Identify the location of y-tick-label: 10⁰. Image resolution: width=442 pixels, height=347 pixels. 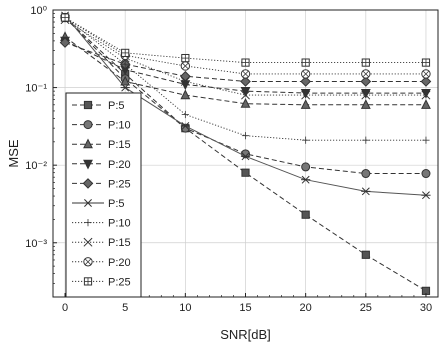
(38, 11).